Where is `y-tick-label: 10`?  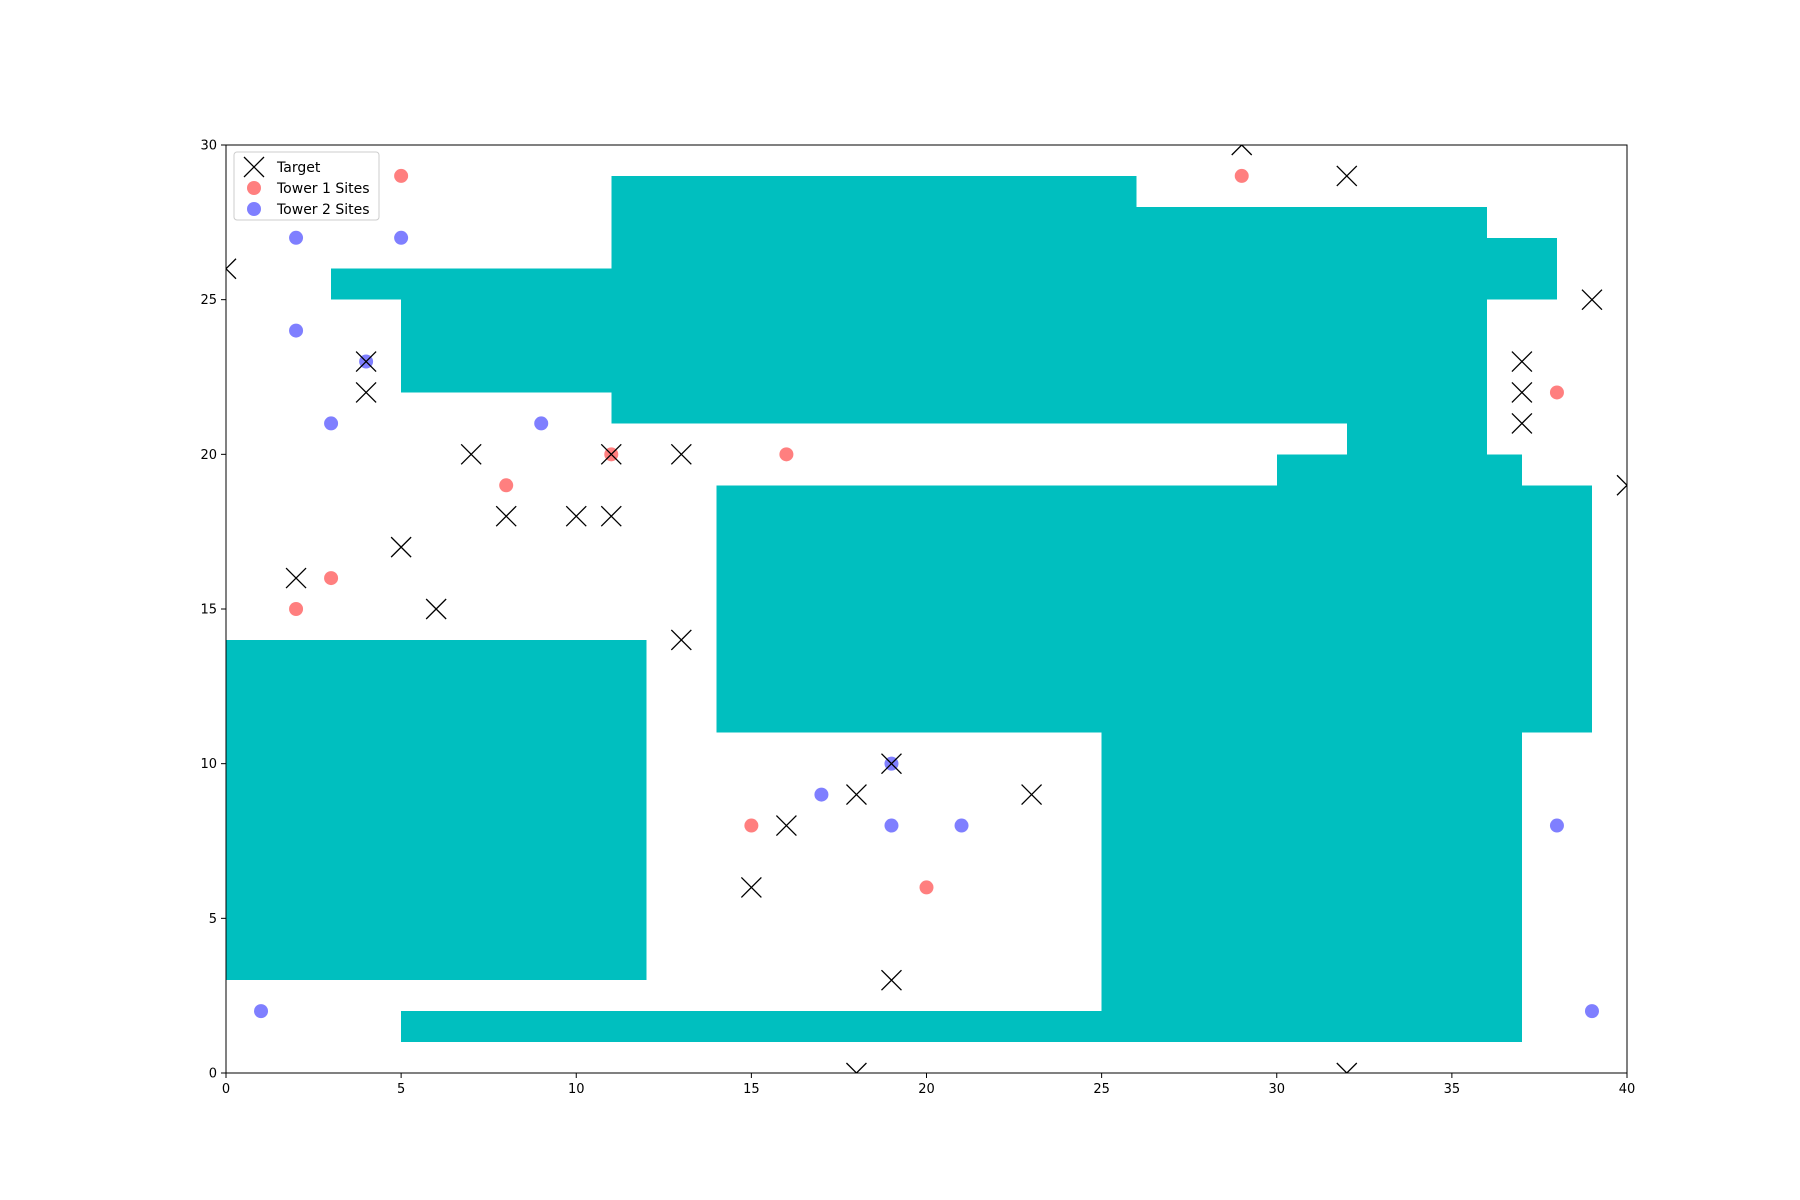 y-tick-label: 10 is located at coordinates (208, 764).